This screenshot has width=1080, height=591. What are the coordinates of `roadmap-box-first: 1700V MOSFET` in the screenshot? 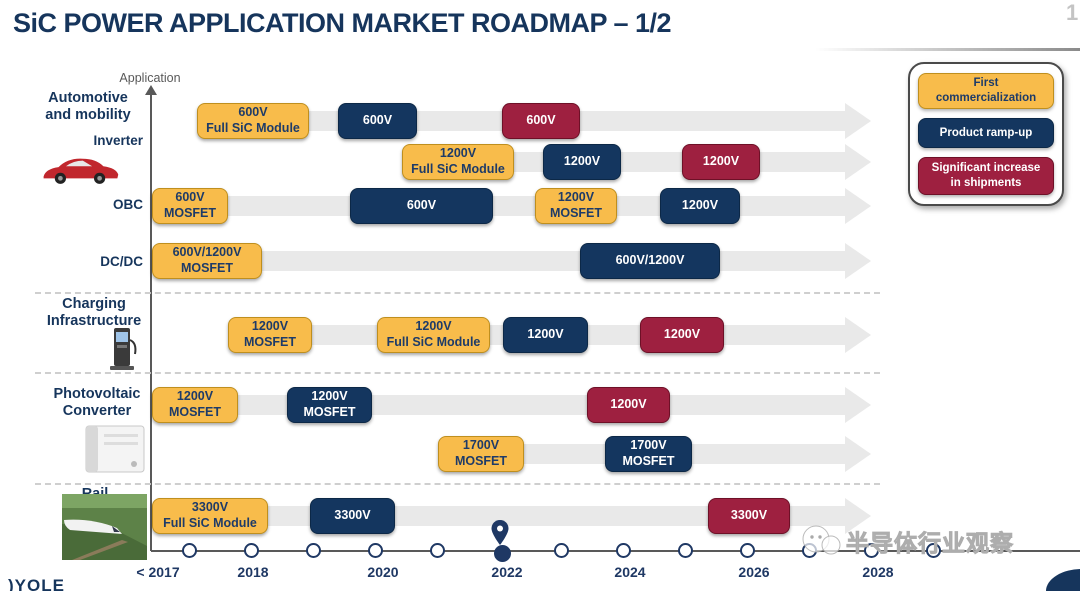 It's located at (481, 454).